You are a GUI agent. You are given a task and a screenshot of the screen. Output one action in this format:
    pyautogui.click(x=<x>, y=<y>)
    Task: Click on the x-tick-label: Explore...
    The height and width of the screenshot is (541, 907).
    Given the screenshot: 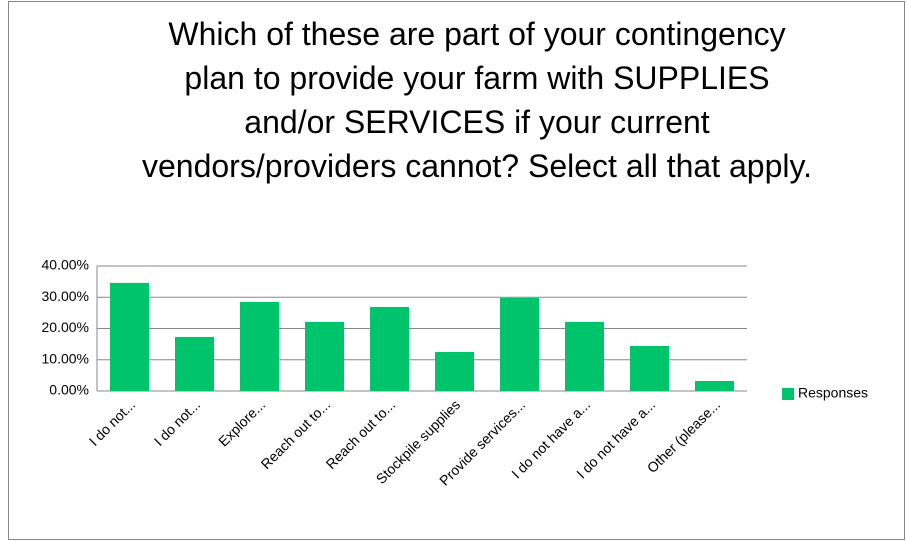 What is the action you would take?
    pyautogui.click(x=241, y=422)
    